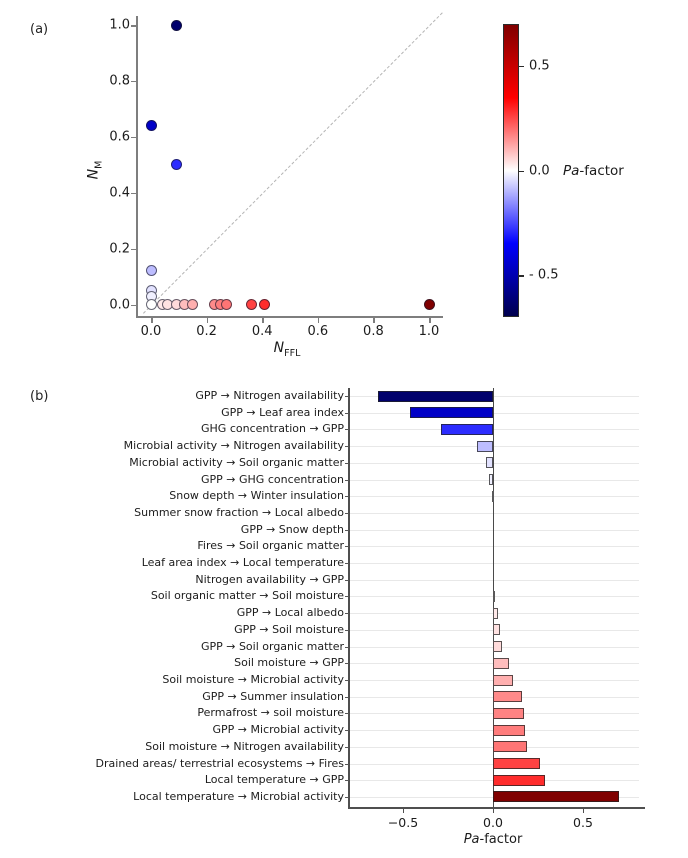 Image resolution: width=688 pixels, height=858 pixels. What do you see at coordinates (290, 613) in the screenshot?
I see `category-label: GPP → Local albedo` at bounding box center [290, 613].